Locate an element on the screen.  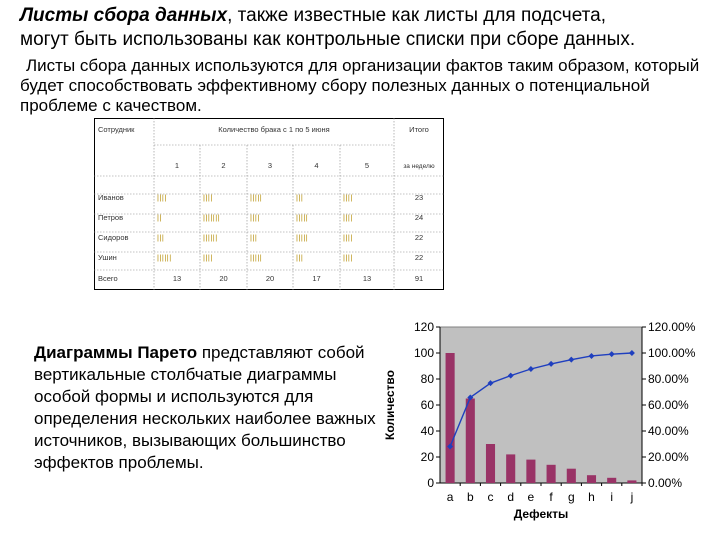
sheet-row-name: Ушин is located at coordinates (107, 257).